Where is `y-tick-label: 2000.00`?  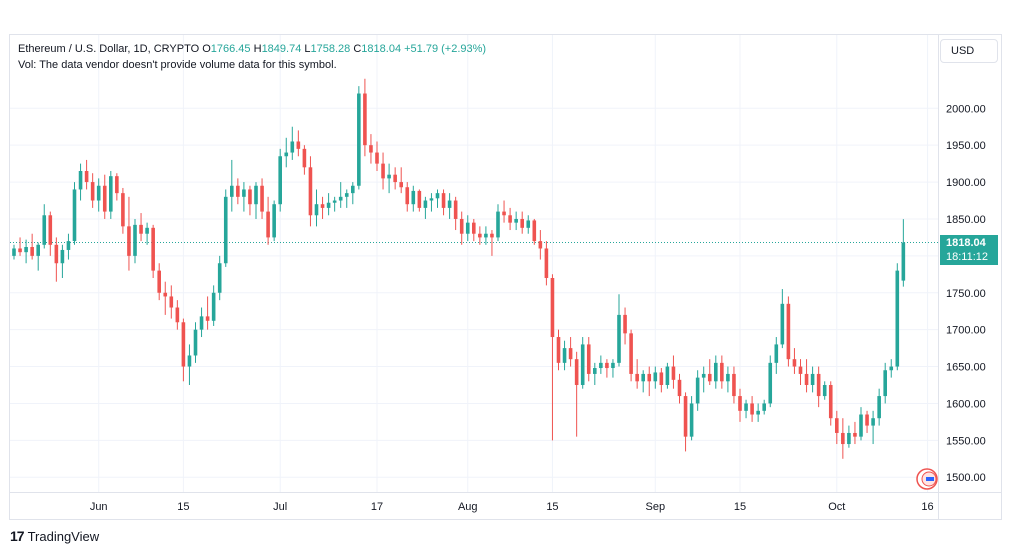
y-tick-label: 2000.00 is located at coordinates (966, 109).